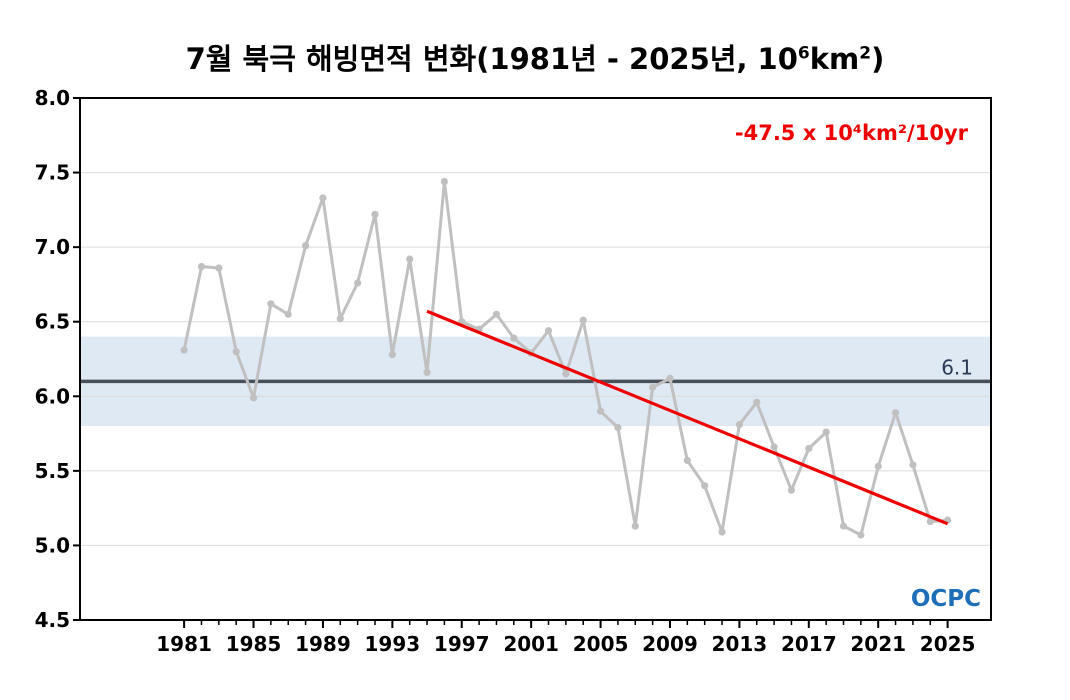  Describe the element at coordinates (184, 644) in the screenshot. I see `x-tick-label: 1981` at that location.